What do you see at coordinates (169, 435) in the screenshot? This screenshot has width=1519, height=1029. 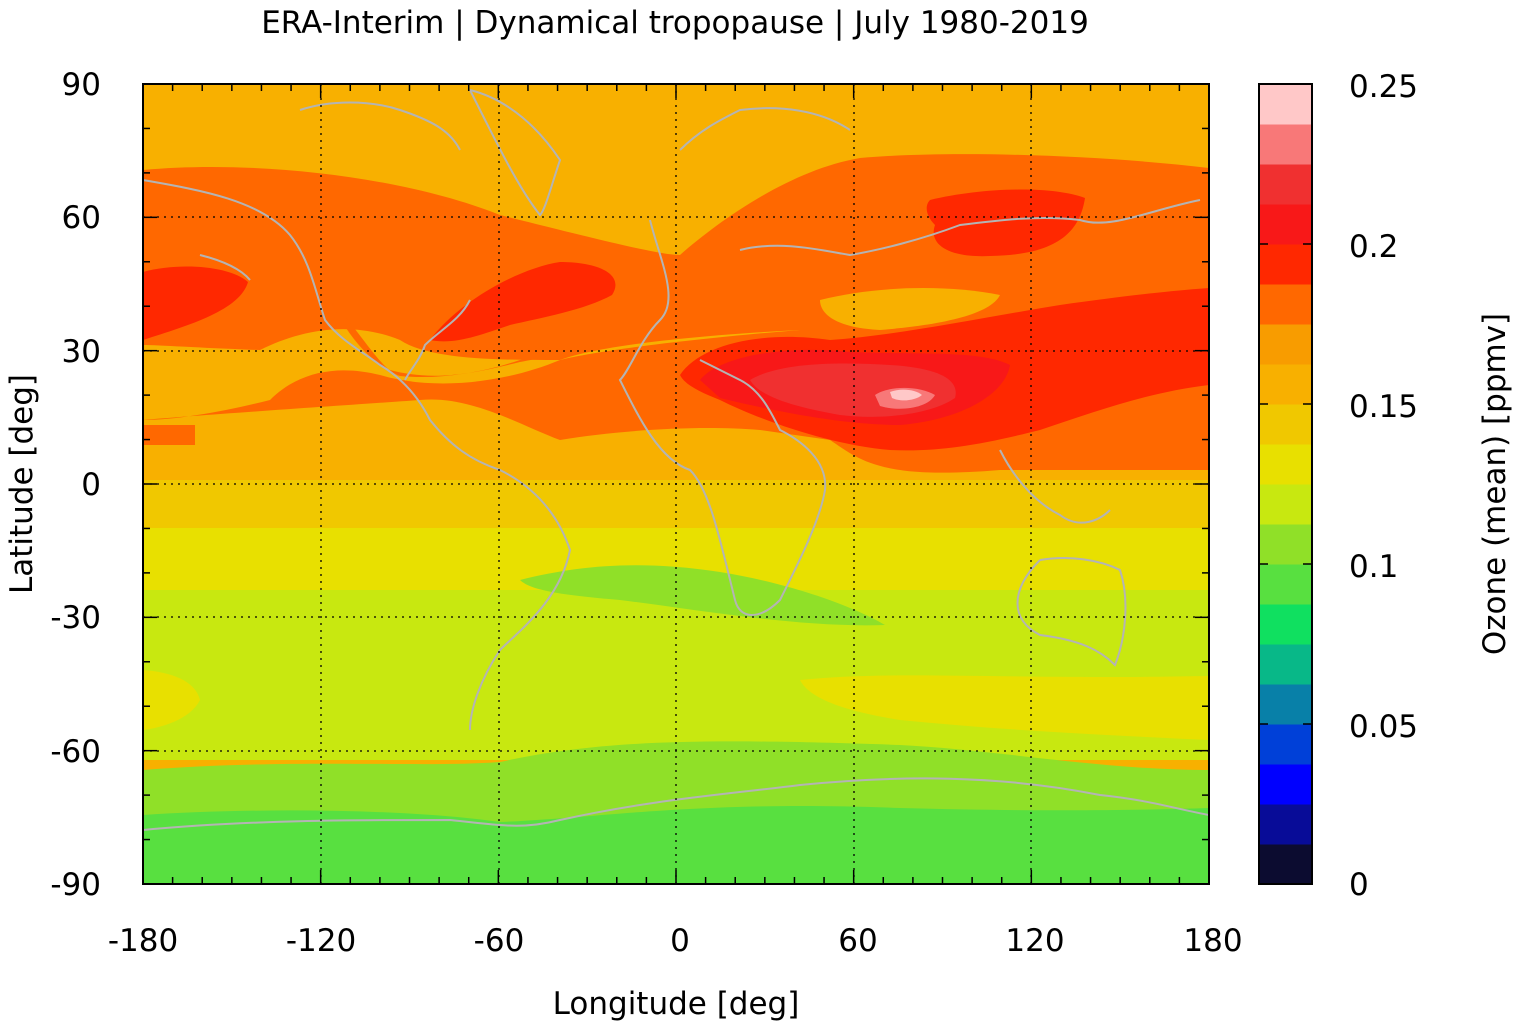 I see `patch-pacific-tropics` at bounding box center [169, 435].